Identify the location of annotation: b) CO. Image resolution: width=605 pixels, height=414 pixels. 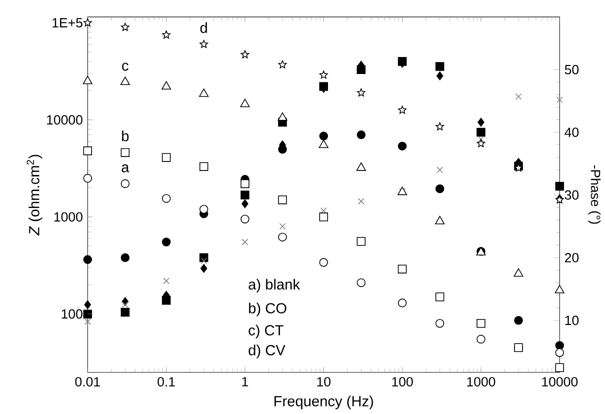
(267, 309).